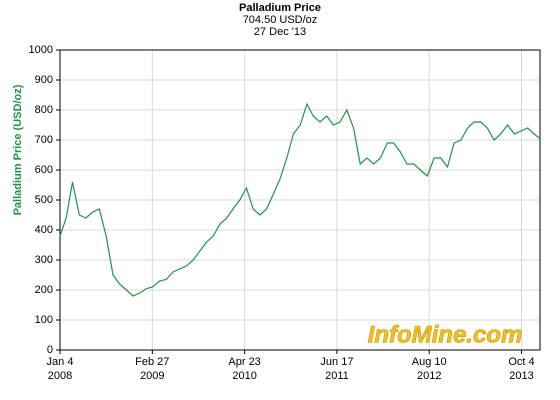 This screenshot has width=560, height=400. I want to click on y-tick-label: 100, so click(44, 320).